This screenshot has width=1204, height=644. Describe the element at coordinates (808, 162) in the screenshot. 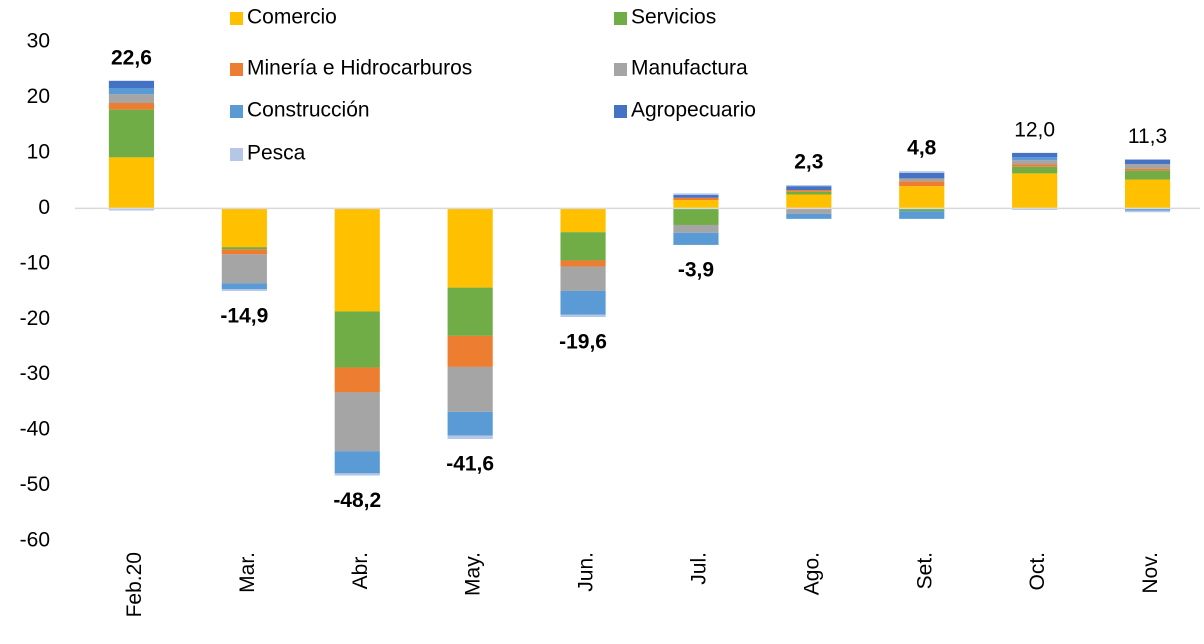

I see `total-label: 2,3` at that location.